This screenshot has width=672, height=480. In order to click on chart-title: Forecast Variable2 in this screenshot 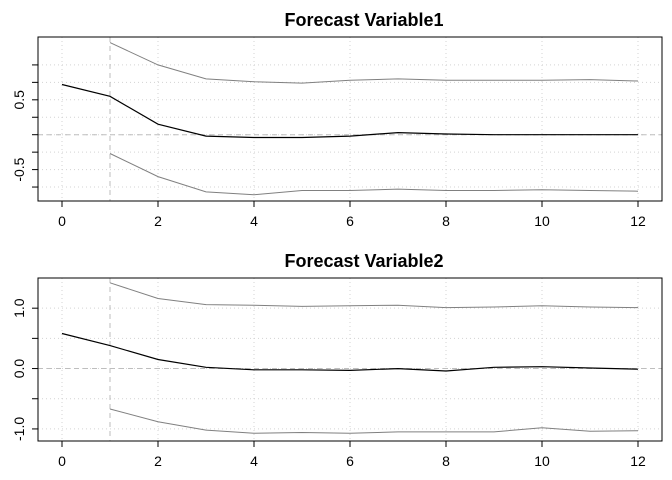, I will do `click(363, 261)`.